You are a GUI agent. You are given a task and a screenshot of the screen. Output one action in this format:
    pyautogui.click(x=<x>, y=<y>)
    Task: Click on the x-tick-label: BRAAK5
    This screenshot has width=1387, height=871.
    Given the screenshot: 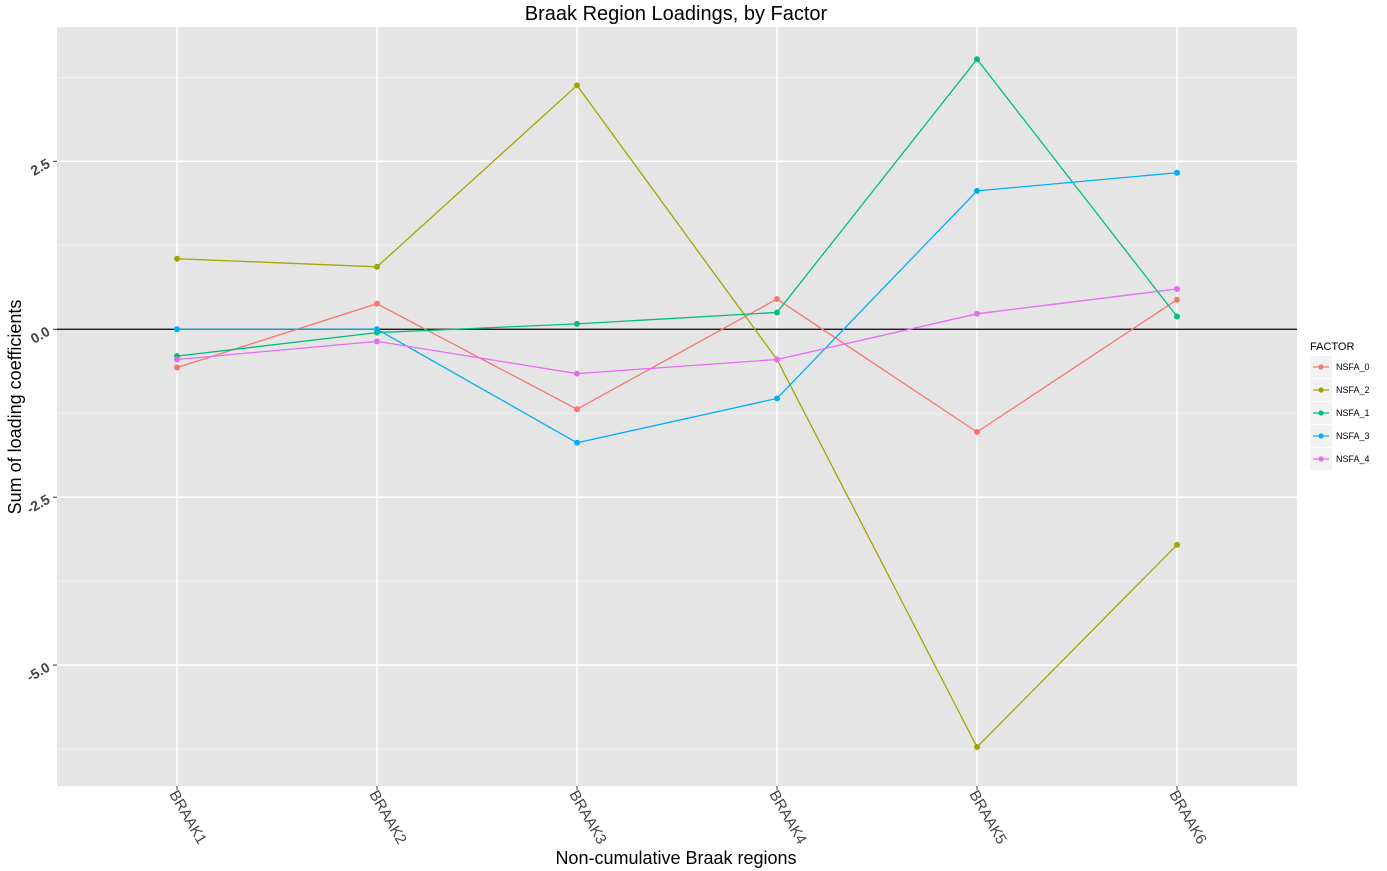 What is the action you would take?
    pyautogui.click(x=988, y=818)
    